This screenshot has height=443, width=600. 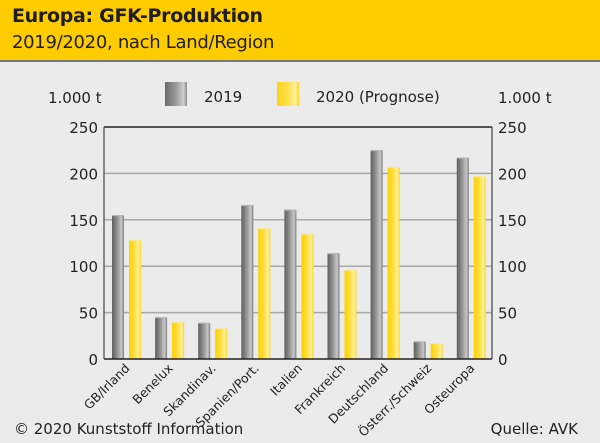 What do you see at coordinates (286, 380) in the screenshot?
I see `x-category-label: Italien` at bounding box center [286, 380].